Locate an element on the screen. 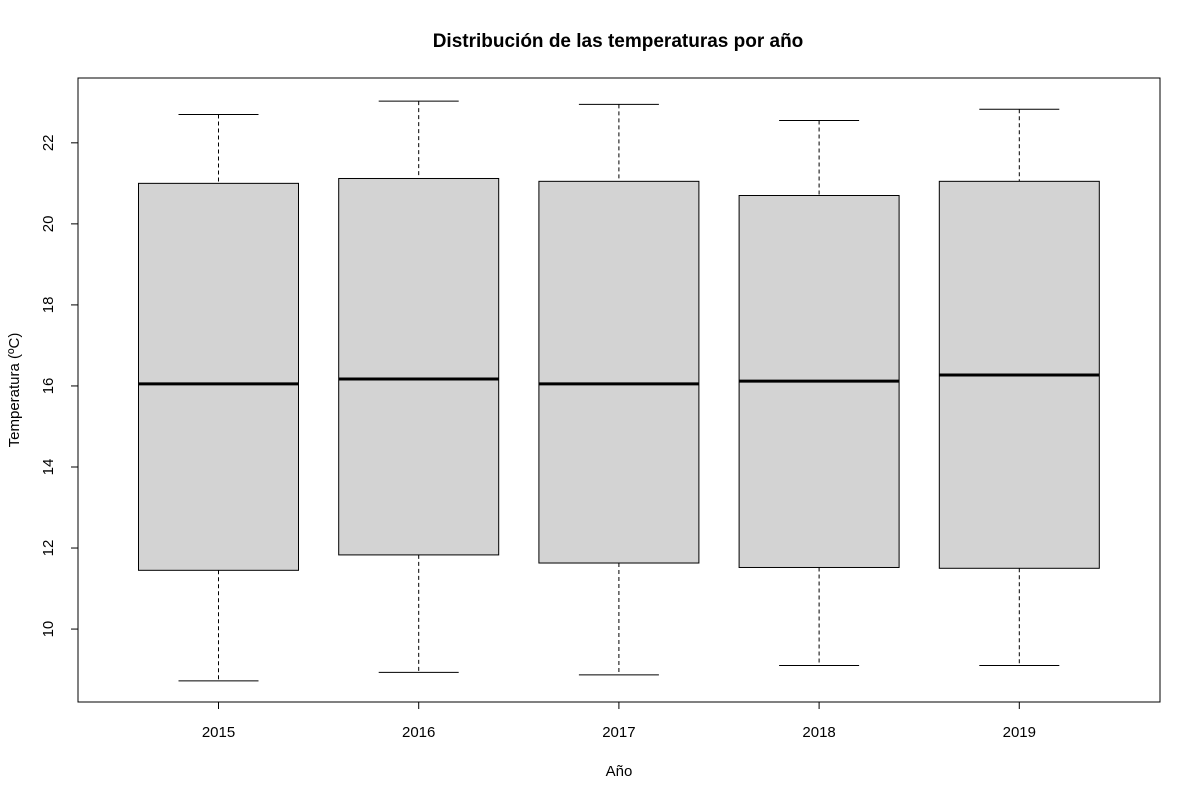 Image resolution: width=1200 pixels, height=800 pixels. x-tick-label: 2018 is located at coordinates (818, 732).